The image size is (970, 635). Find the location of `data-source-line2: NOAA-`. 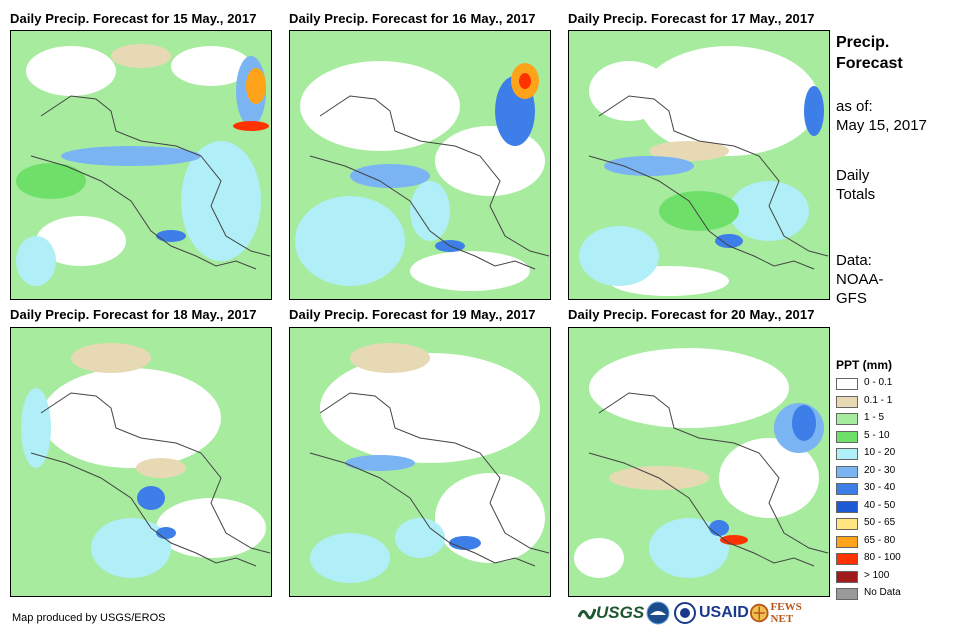

data-source-line2: NOAA- is located at coordinates (860, 279).